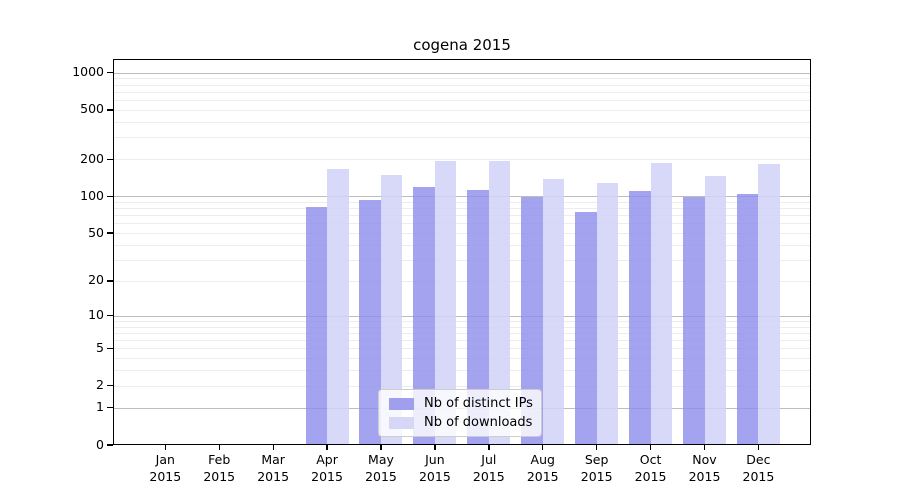 This screenshot has height=500, width=900. I want to click on y-tick-label: 0, so click(100, 444).